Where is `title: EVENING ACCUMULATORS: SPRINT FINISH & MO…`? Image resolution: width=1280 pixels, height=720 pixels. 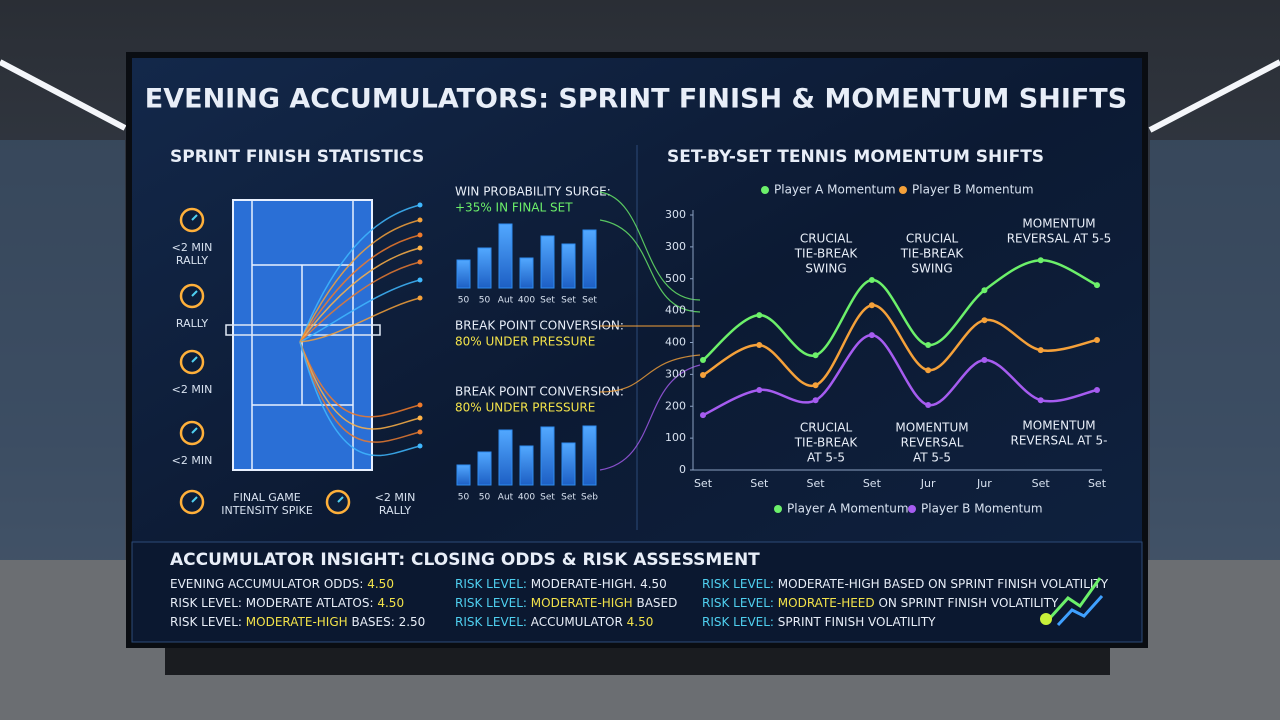 title: EVENING ACCUMULATORS: SPRINT FINISH & MO… is located at coordinates (636, 99).